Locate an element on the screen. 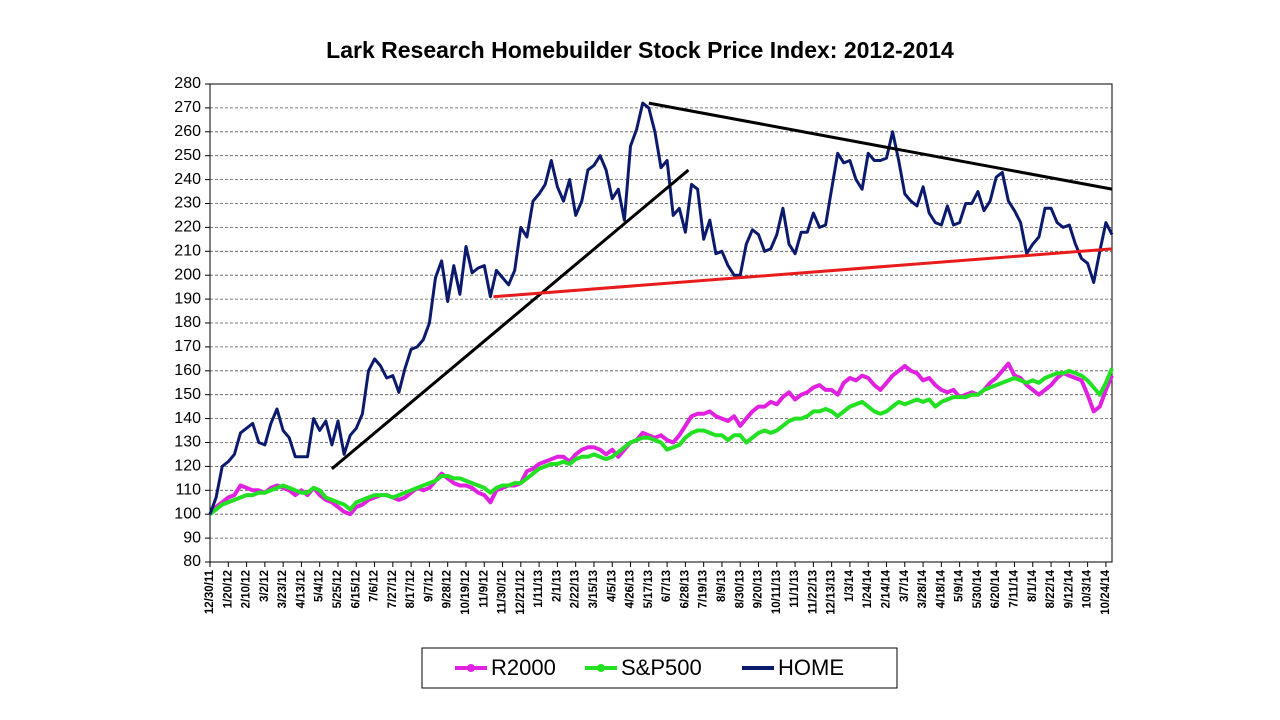  y-tick-label: 120 is located at coordinates (187, 466).